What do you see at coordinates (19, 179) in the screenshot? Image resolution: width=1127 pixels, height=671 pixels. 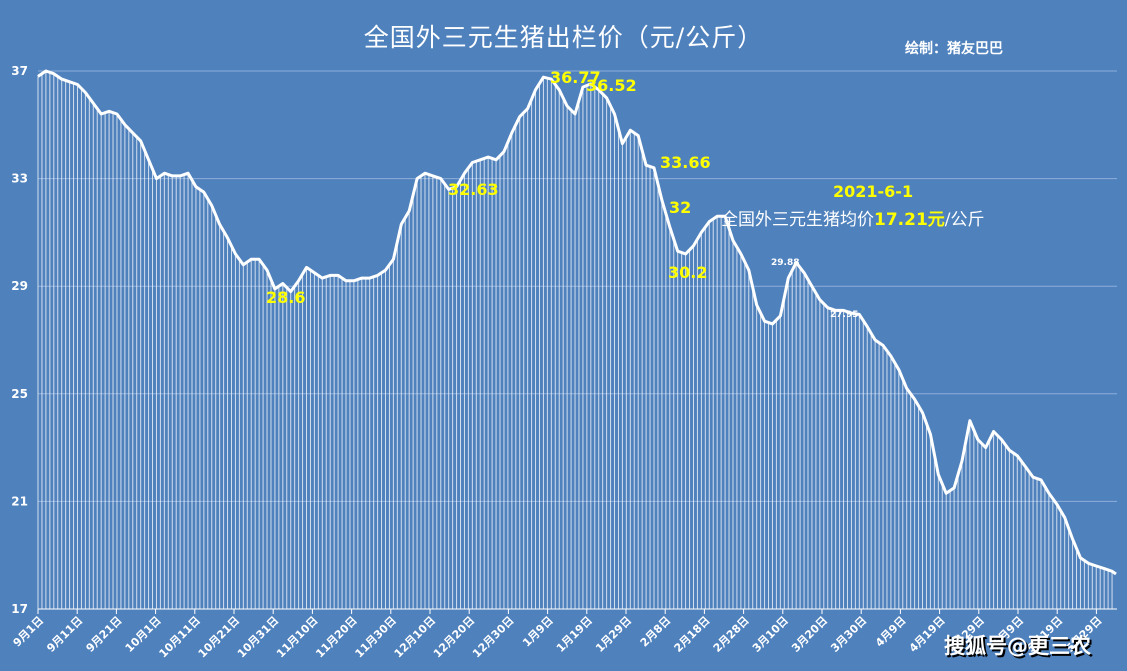 I see `y-tick-label: 33` at bounding box center [19, 179].